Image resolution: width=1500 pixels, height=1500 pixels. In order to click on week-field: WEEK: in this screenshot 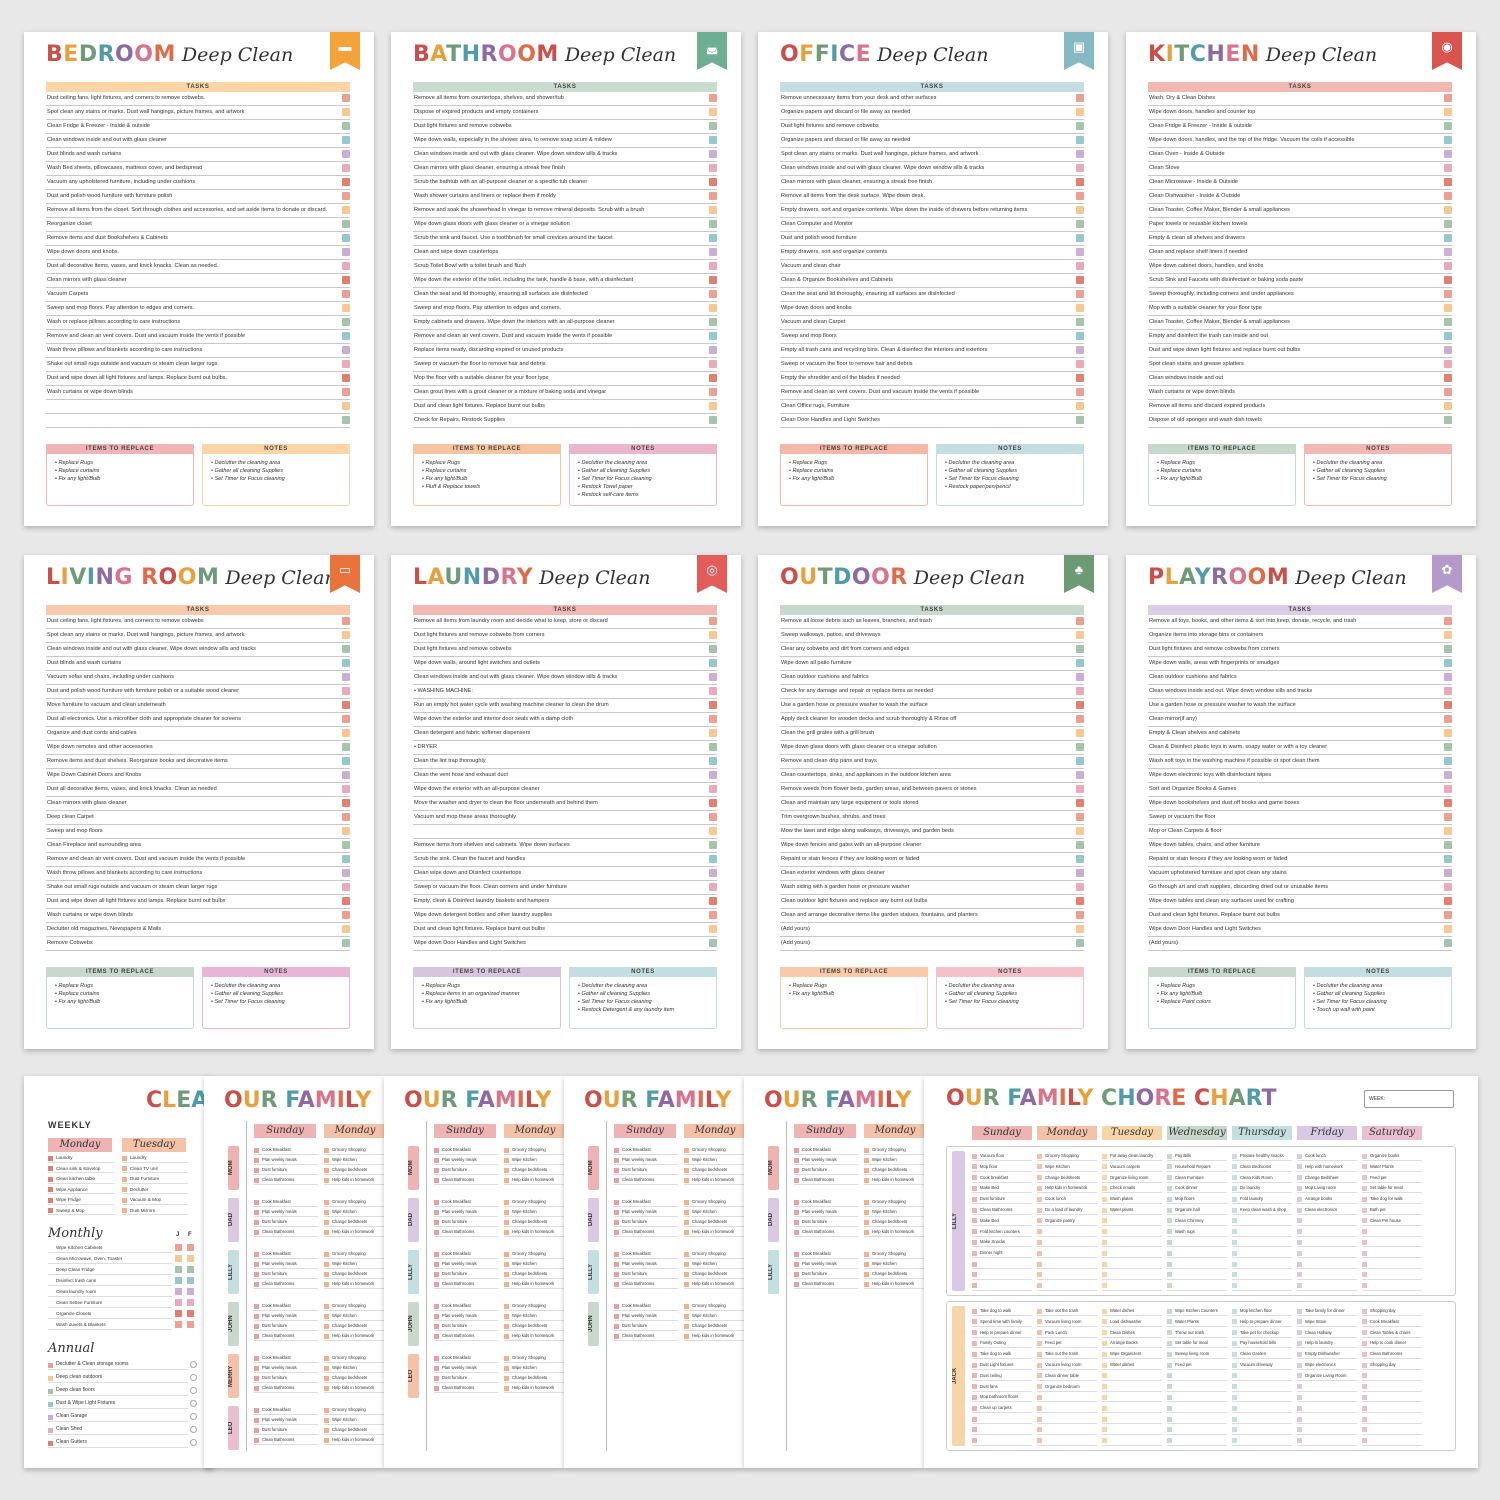, I will do `click(1409, 1099)`.